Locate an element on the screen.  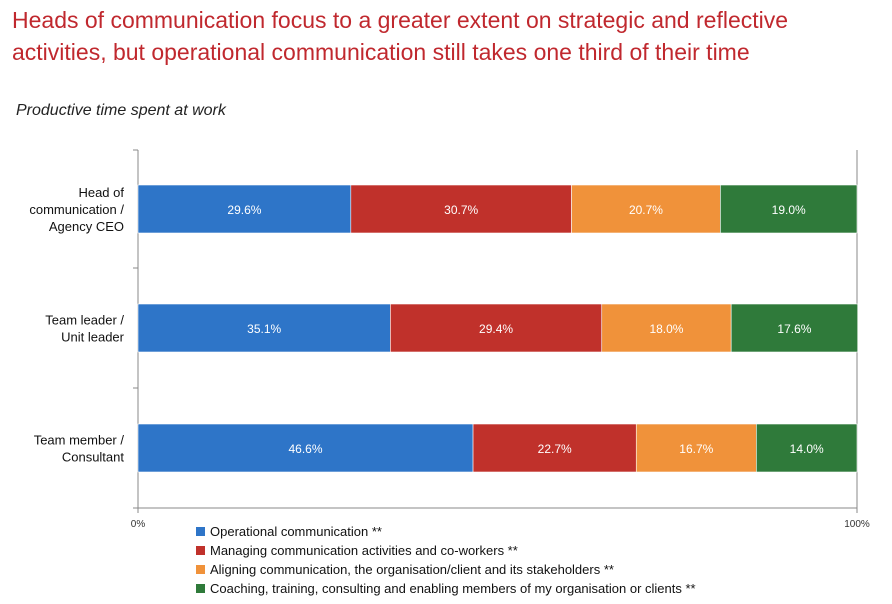
chart-subtitle: Productive time spent at work is located at coordinates (121, 110).